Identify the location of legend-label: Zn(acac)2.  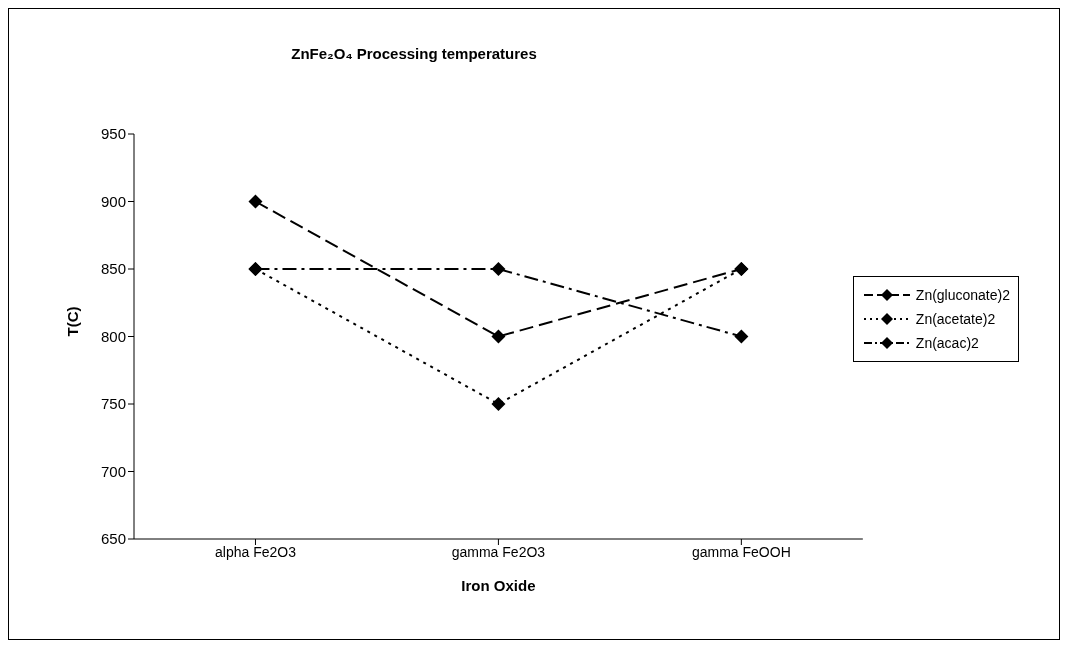
(947, 343).